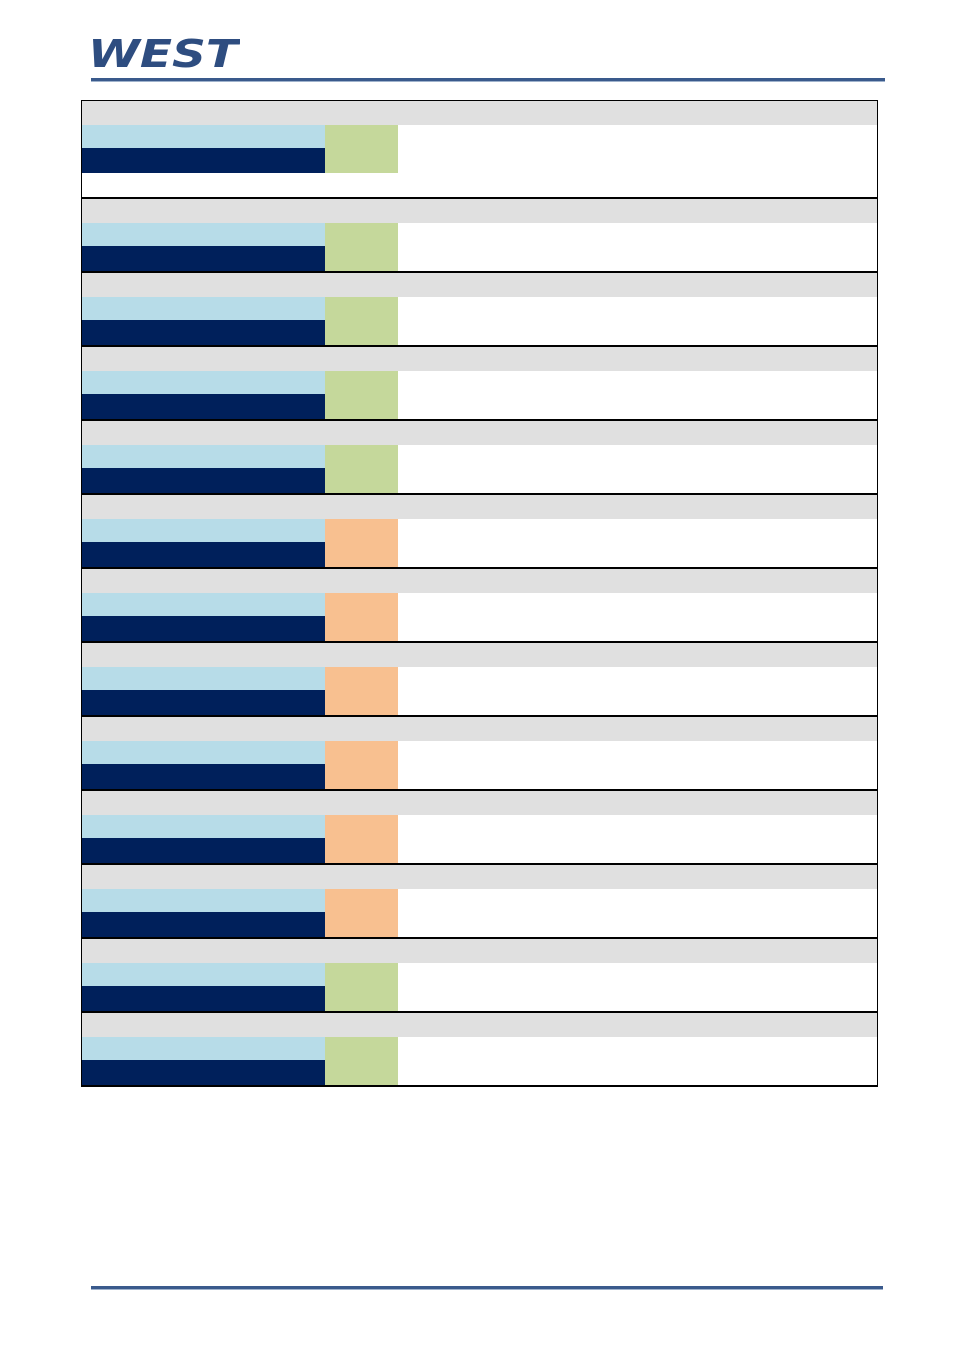 The width and height of the screenshot is (954, 1350). I want to click on logo-text: WEST, so click(164, 54).